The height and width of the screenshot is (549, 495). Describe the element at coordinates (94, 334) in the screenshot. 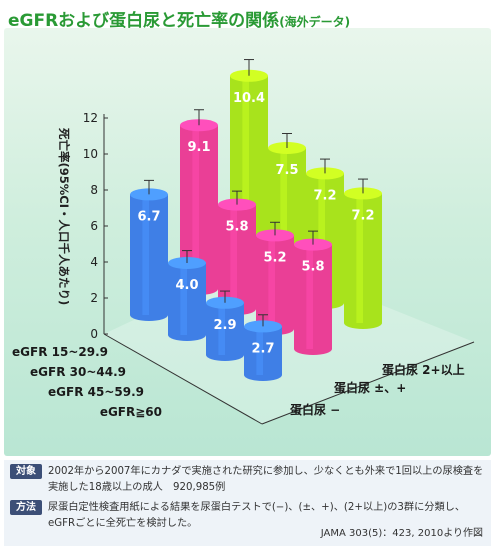

I see `y-tick-label: 0` at that location.